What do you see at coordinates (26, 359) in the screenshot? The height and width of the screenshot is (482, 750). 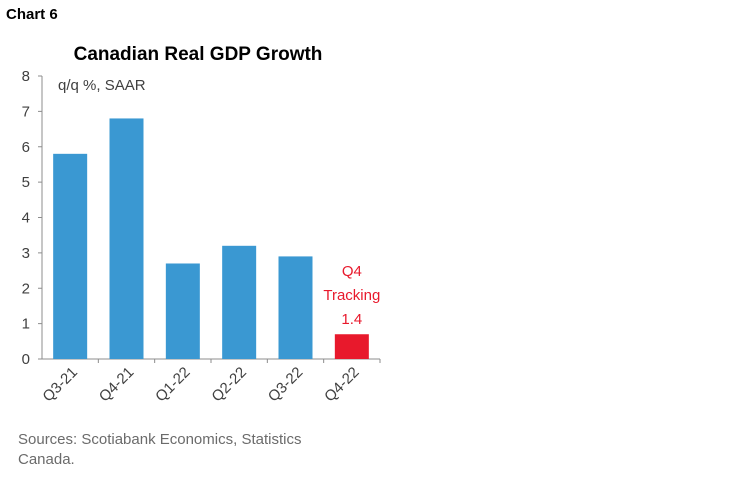 I see `y-tick-label: 0` at bounding box center [26, 359].